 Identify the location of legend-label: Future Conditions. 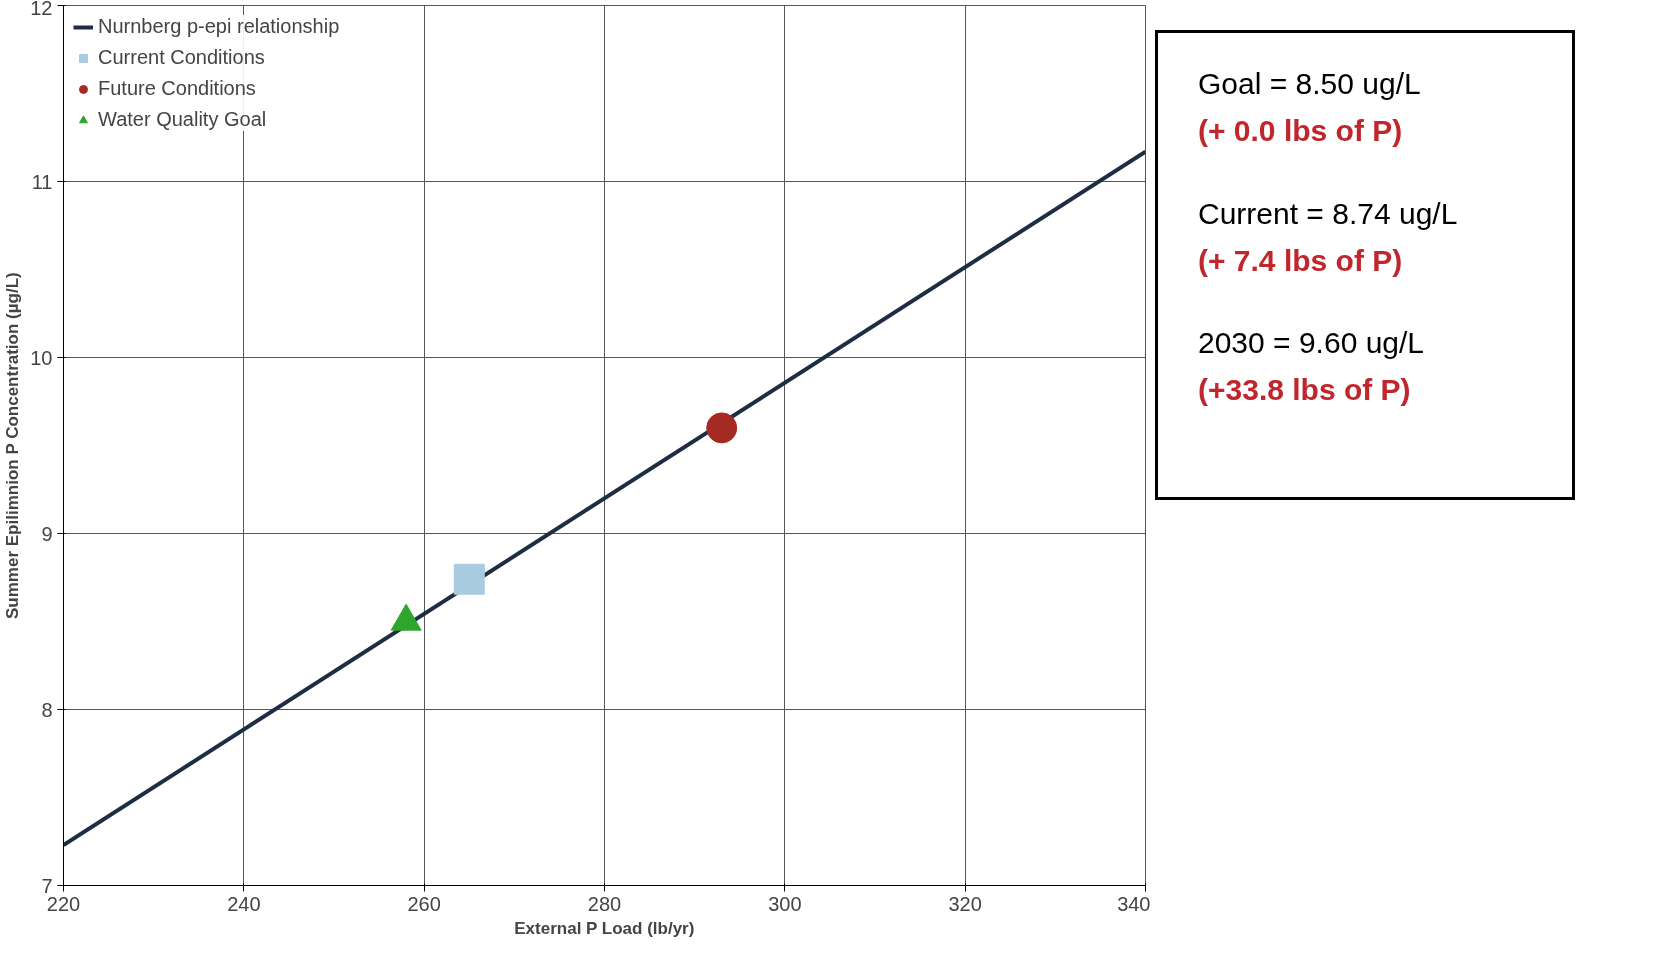
(177, 88).